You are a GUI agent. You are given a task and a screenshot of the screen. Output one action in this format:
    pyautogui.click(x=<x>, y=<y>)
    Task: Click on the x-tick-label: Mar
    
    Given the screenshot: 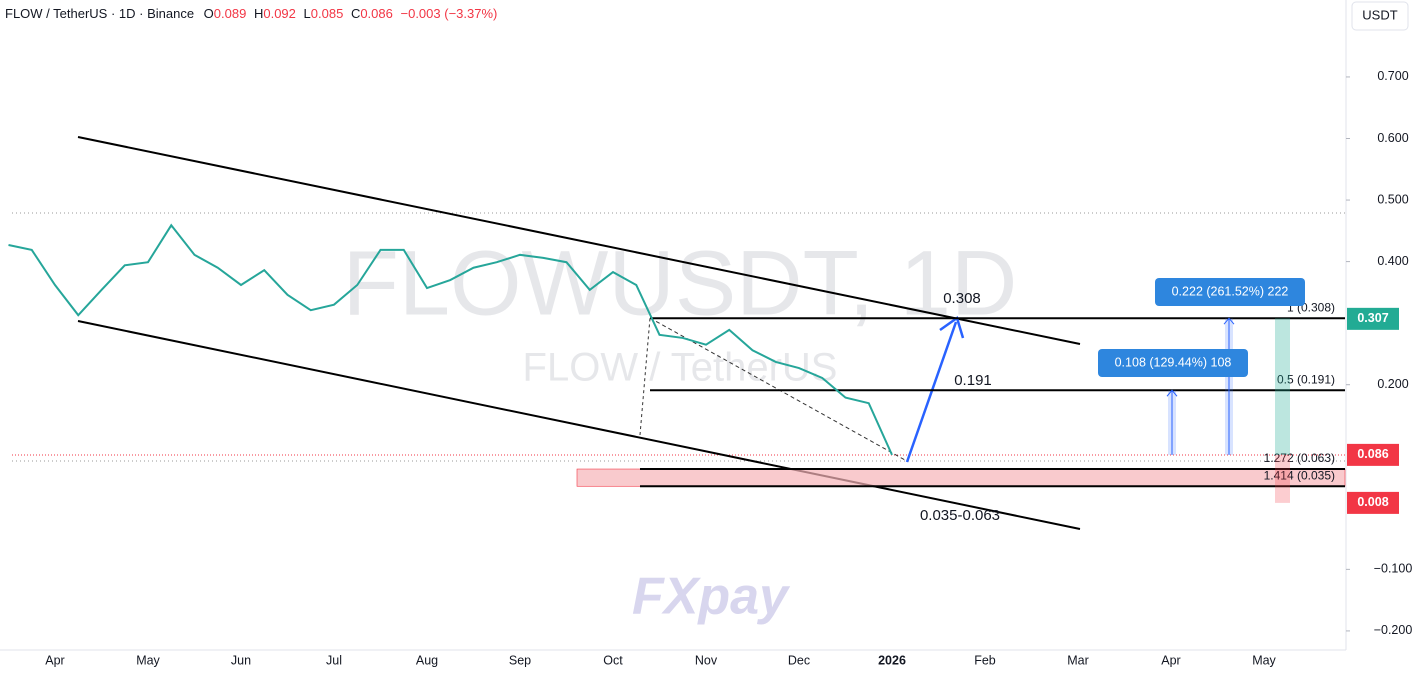 What is the action you would take?
    pyautogui.click(x=1078, y=660)
    